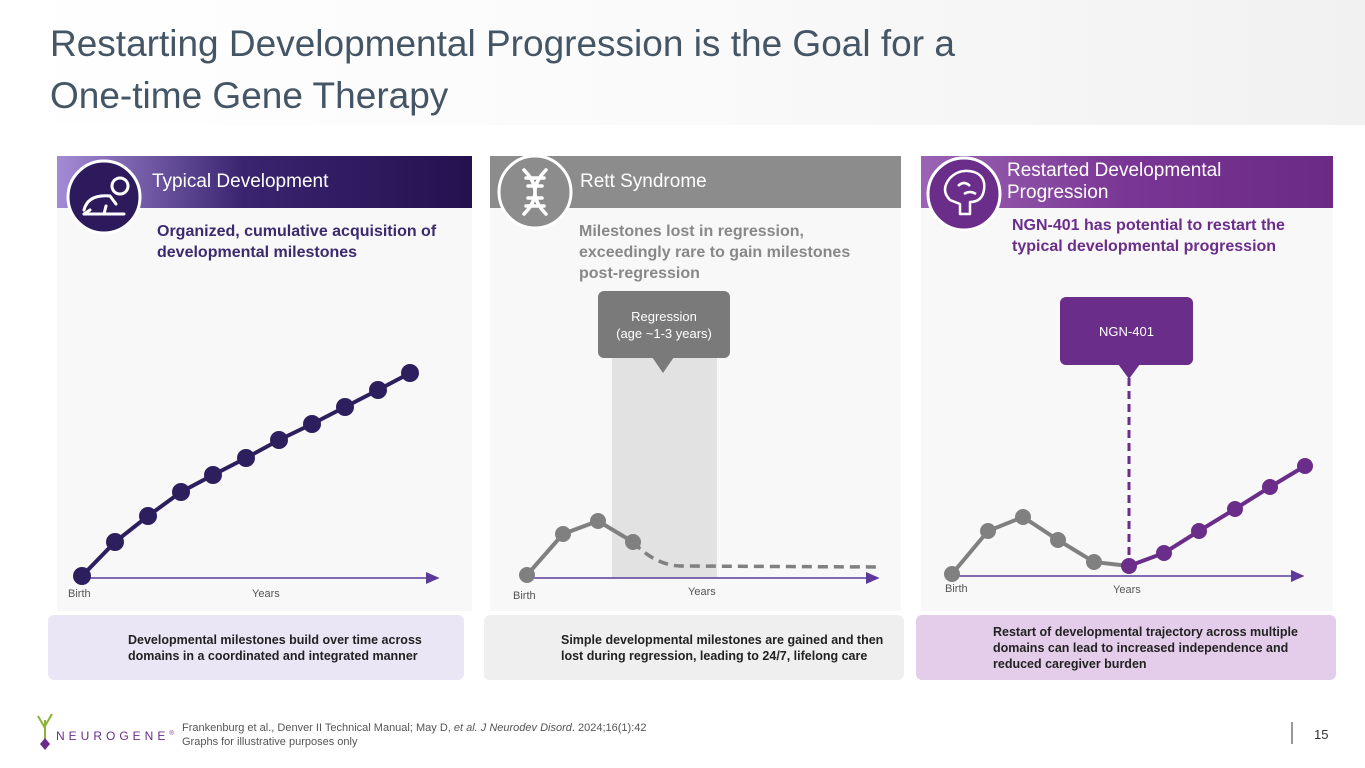 The width and height of the screenshot is (1365, 768). Describe the element at coordinates (1321, 734) in the screenshot. I see `page-number: 15` at that location.